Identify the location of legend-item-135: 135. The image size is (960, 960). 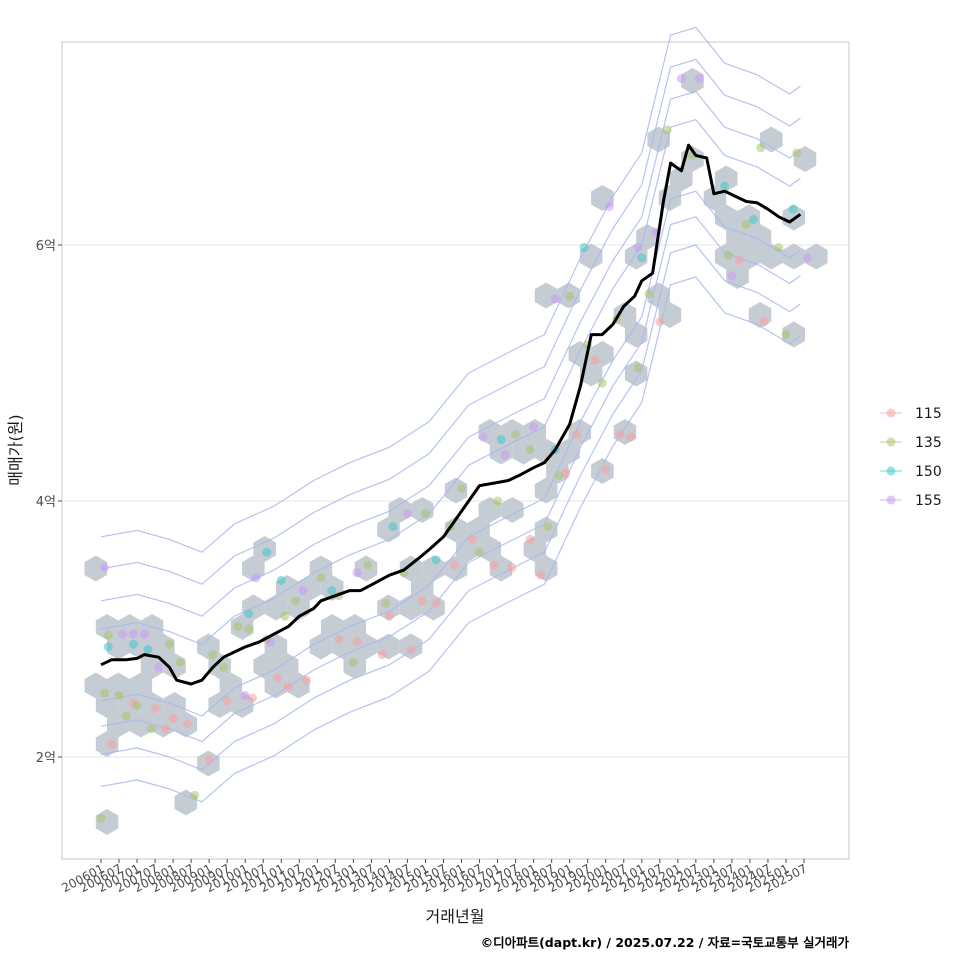
(911, 443).